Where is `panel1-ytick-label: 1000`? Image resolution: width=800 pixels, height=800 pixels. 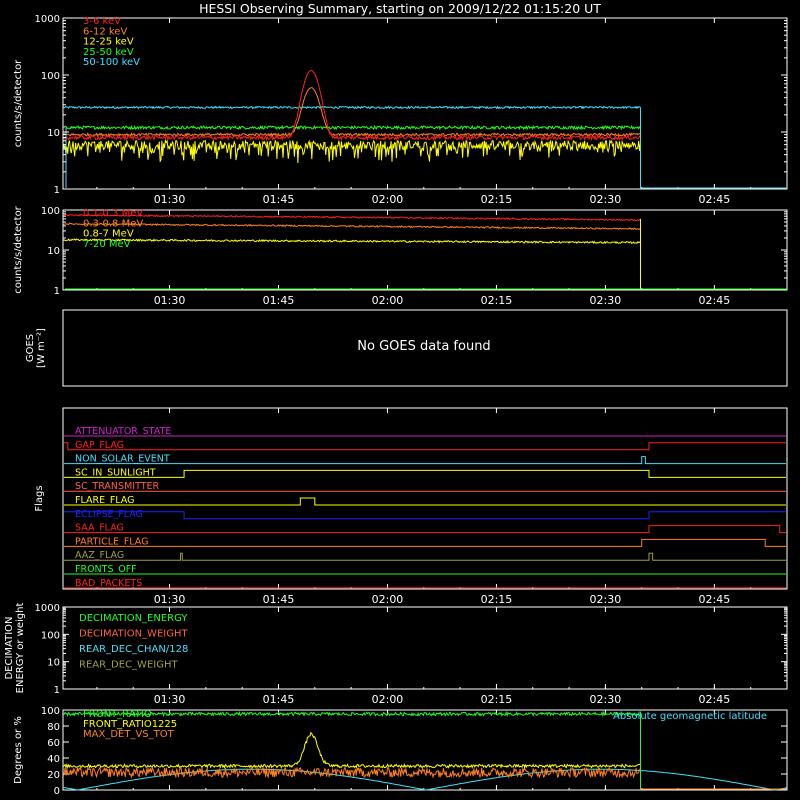
panel1-ytick-label: 1000 is located at coordinates (47, 19).